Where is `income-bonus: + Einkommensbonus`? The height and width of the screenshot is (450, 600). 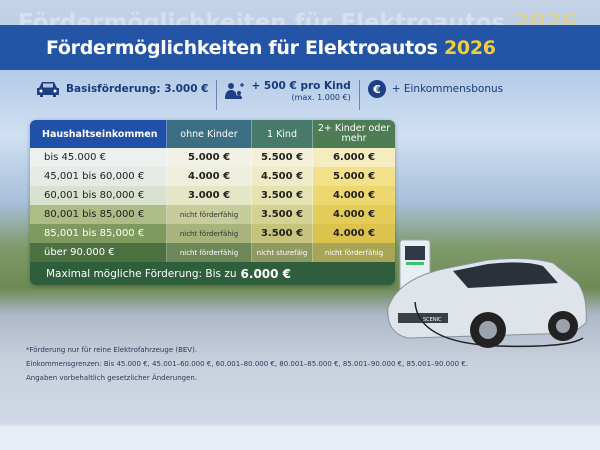 income-bonus: + Einkommensbonus is located at coordinates (447, 89).